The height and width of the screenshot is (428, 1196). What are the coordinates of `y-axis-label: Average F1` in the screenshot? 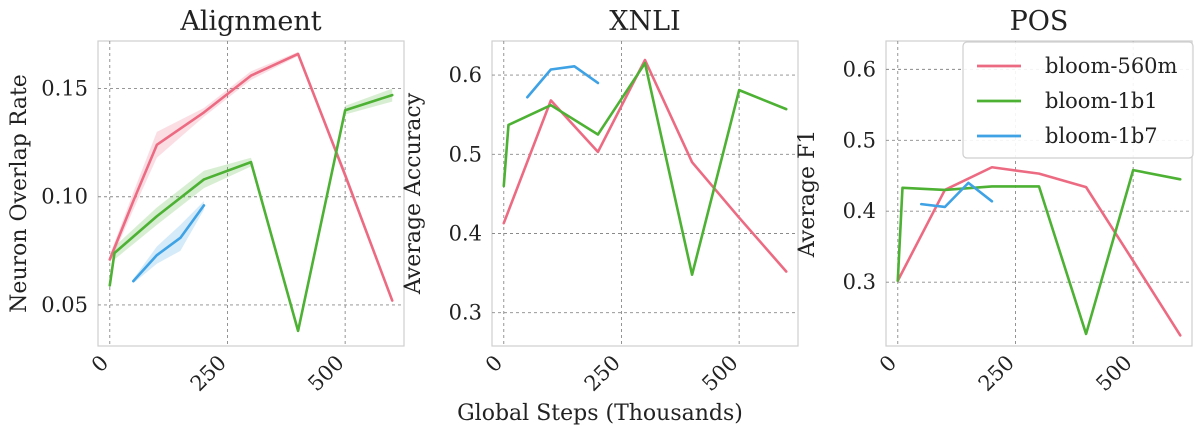 It's located at (807, 194).